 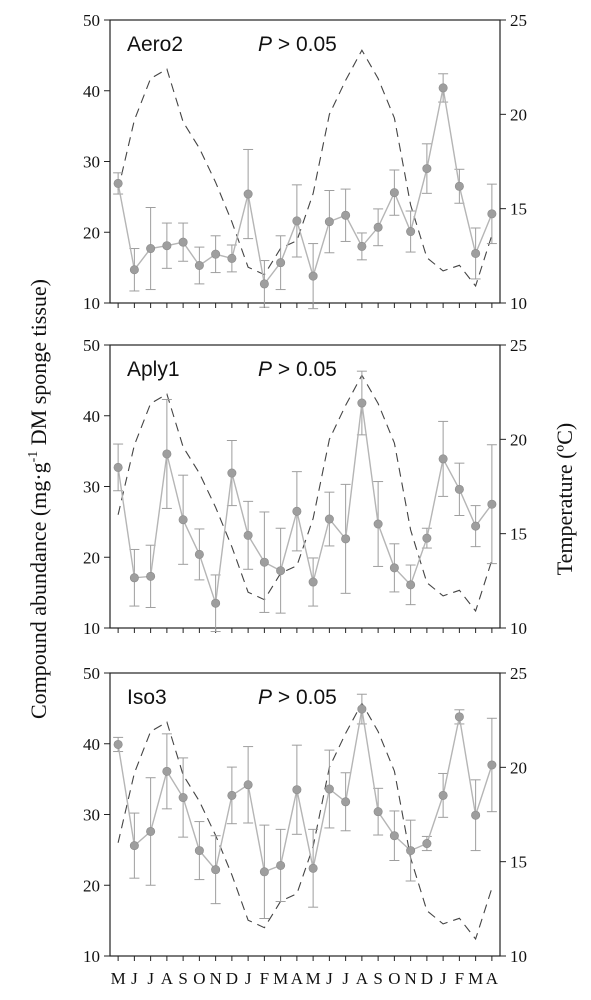 I want to click on left-tick-label: 20, so click(x=91, y=557).